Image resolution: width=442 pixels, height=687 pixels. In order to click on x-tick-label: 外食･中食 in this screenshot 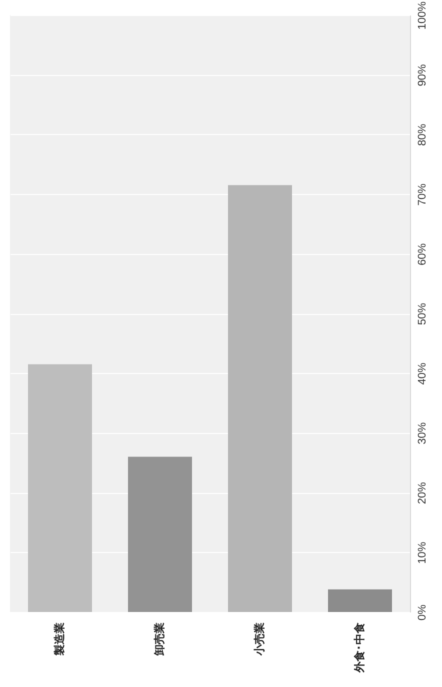, I will do `click(359, 648)`.